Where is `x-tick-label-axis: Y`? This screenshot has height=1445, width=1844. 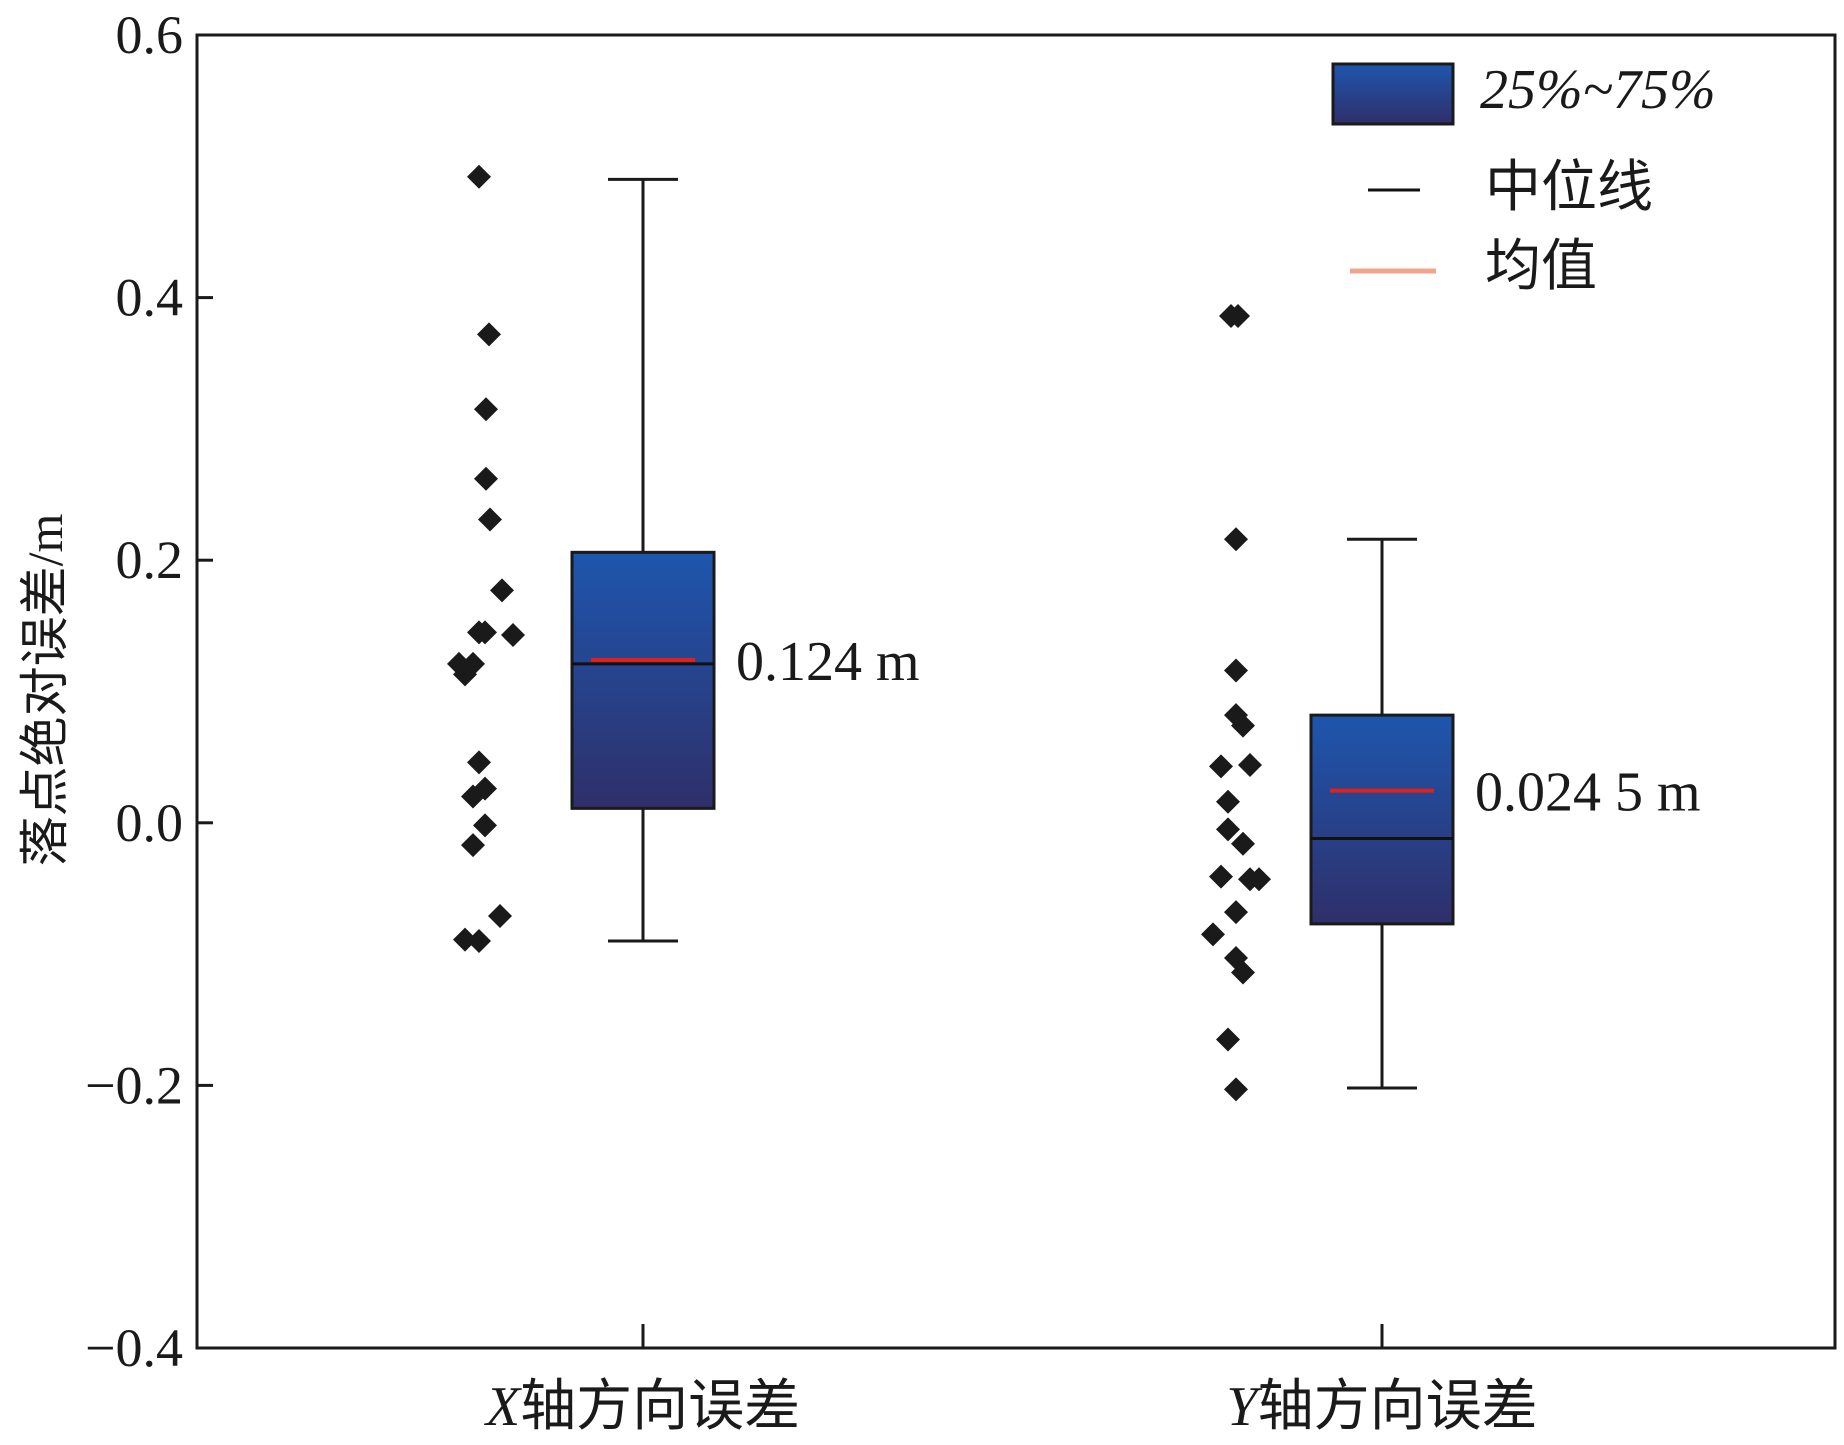
x-tick-label-axis: Y is located at coordinates (1244, 1407).